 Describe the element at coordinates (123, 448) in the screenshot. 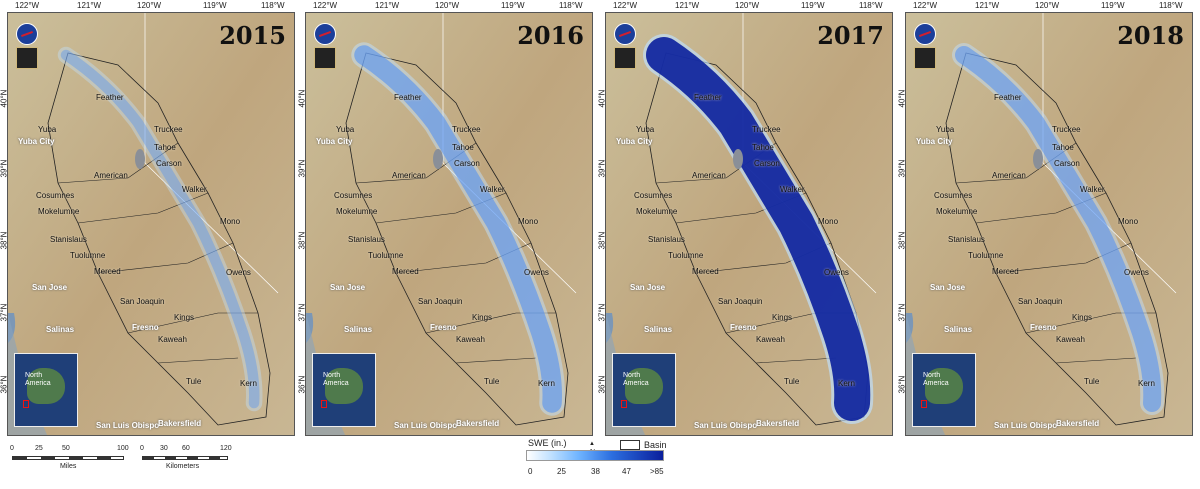

I see `scale-miles-100: 100` at that location.